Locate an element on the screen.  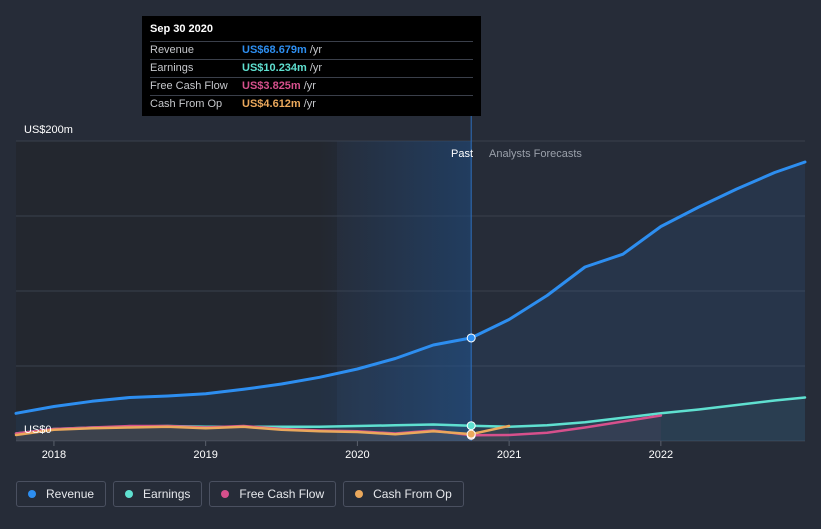
tooltip-date: Sep 30 2020 is located at coordinates (181, 29).